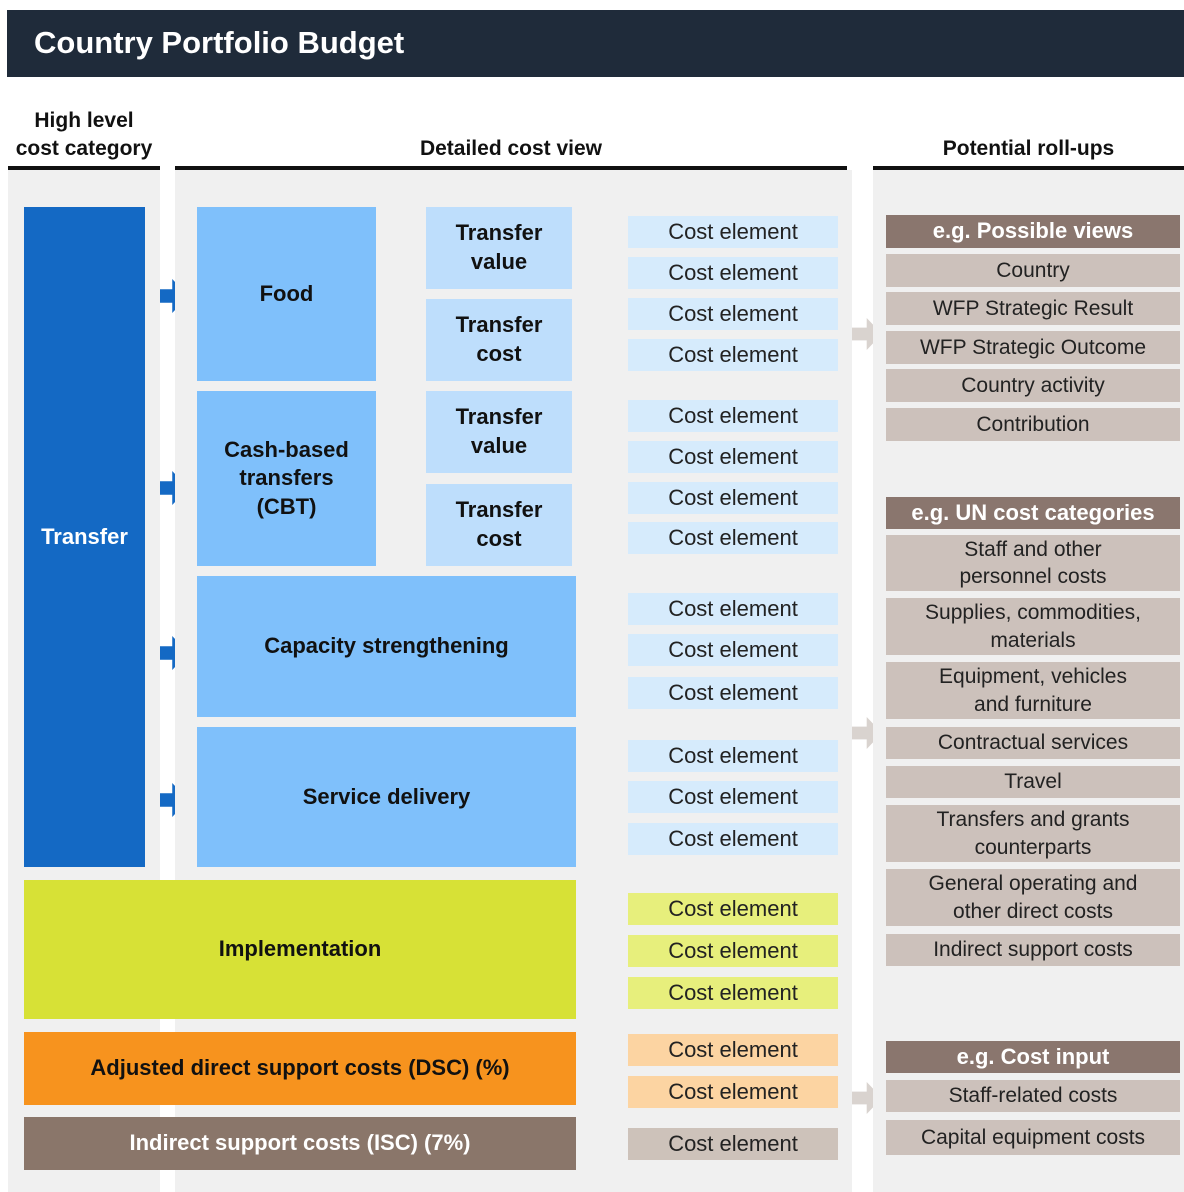 The height and width of the screenshot is (1192, 1184). Describe the element at coordinates (1033, 704) in the screenshot. I see `label: and furniture` at that location.